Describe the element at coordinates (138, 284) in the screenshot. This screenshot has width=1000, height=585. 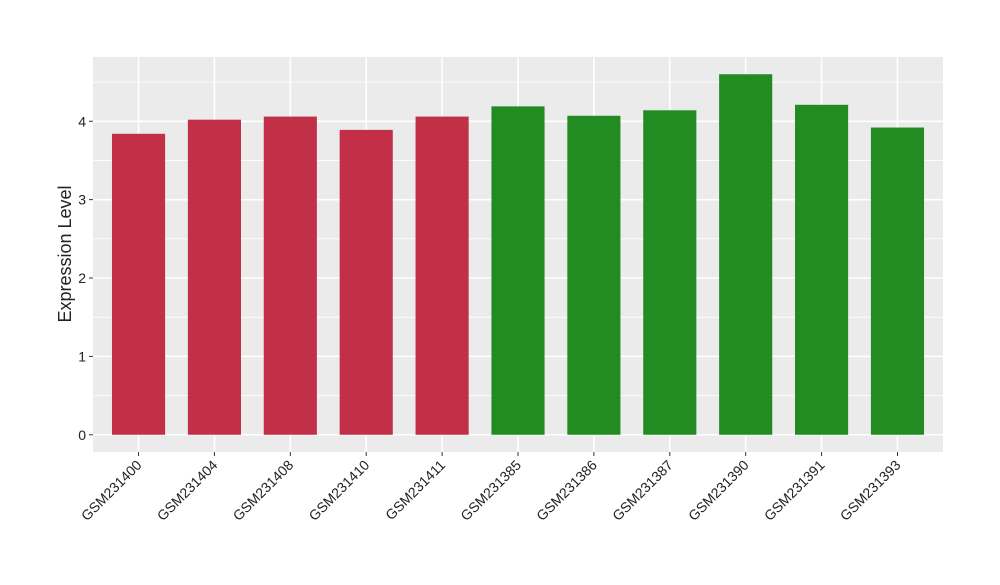
I see `bar-GSM231400` at that location.